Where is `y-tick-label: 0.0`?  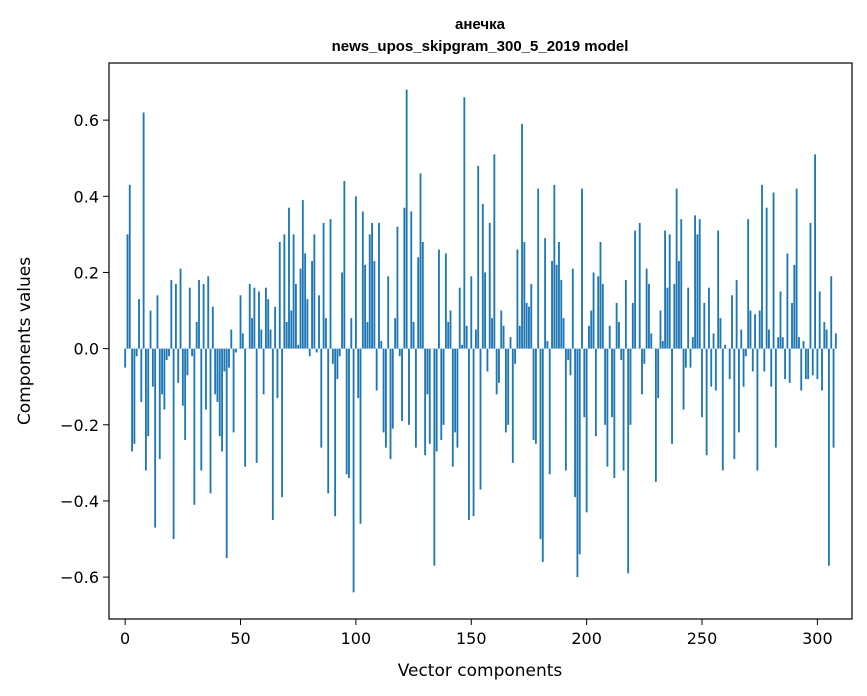 y-tick-label: 0.0 is located at coordinates (86, 349).